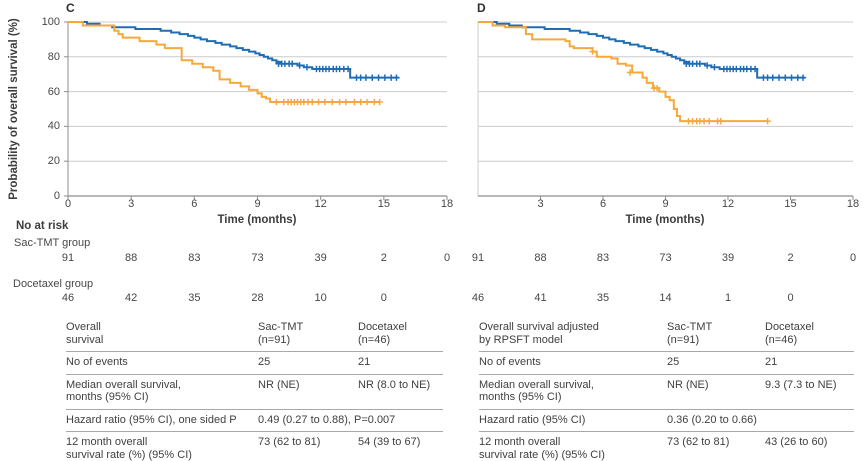  What do you see at coordinates (801, 384) in the screenshot?
I see `cell-docetaxel: 9.3 (7.3 to NE)` at bounding box center [801, 384].